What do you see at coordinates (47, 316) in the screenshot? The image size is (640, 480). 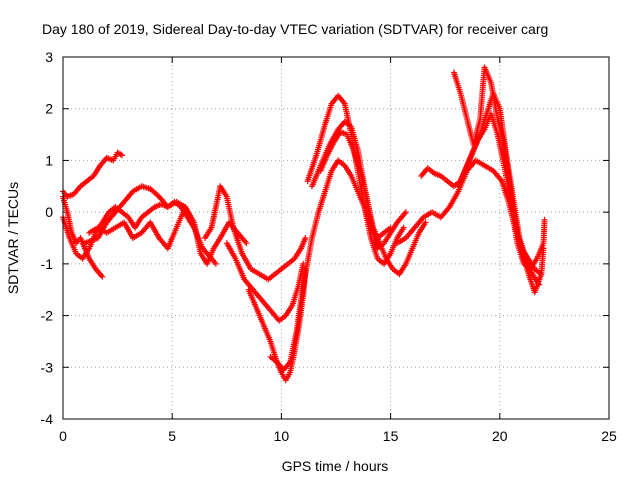 I see `y-tick-label: -2` at bounding box center [47, 316].